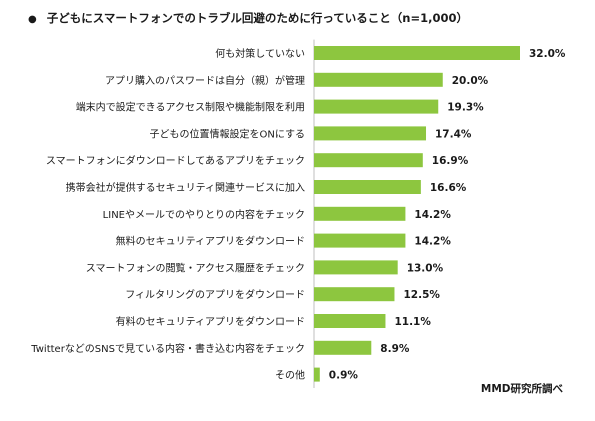 The width and height of the screenshot is (595, 421). What do you see at coordinates (290, 375) in the screenshot?
I see `category-label: その他` at bounding box center [290, 375].